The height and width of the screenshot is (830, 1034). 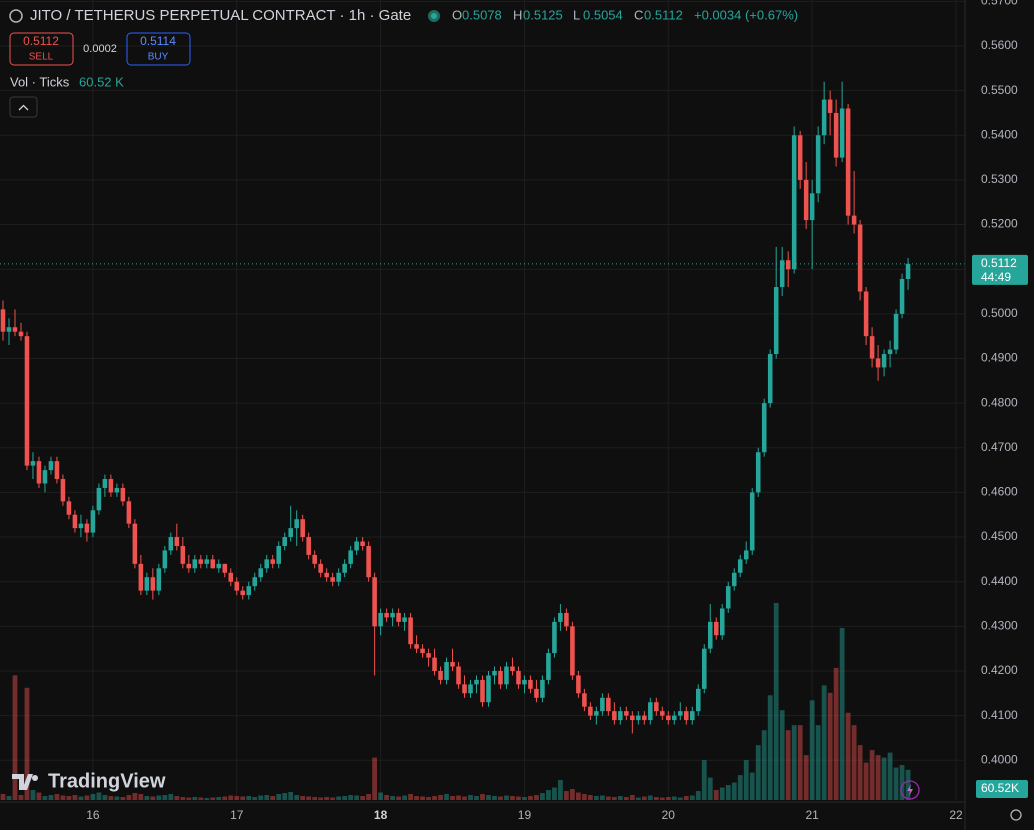 I want to click on ohlc-value: 0.5112, so click(x=663, y=14).